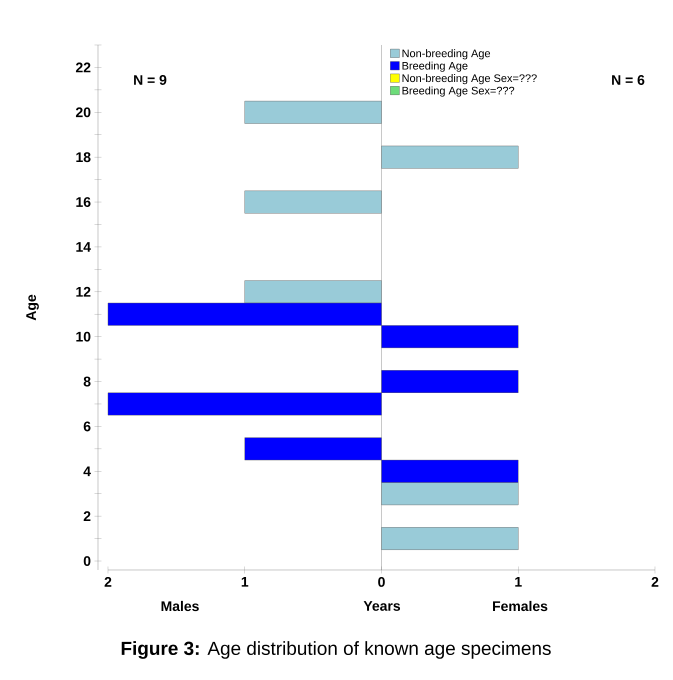  Describe the element at coordinates (435, 67) in the screenshot. I see `legend-label: Breeding Age` at that location.